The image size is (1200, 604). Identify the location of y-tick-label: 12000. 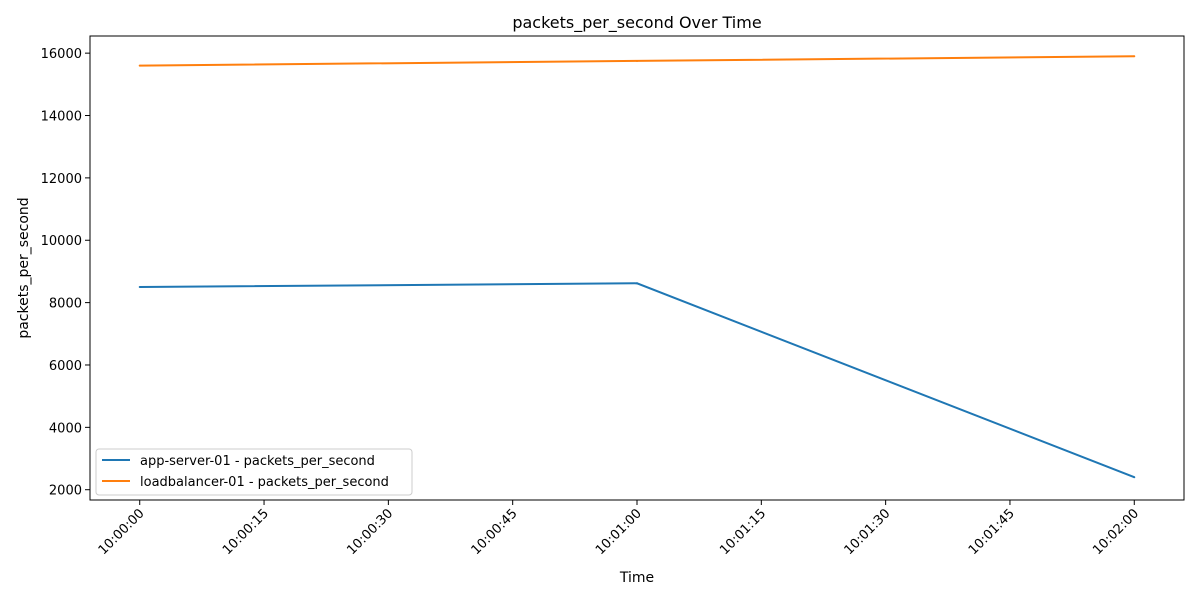
(61, 179).